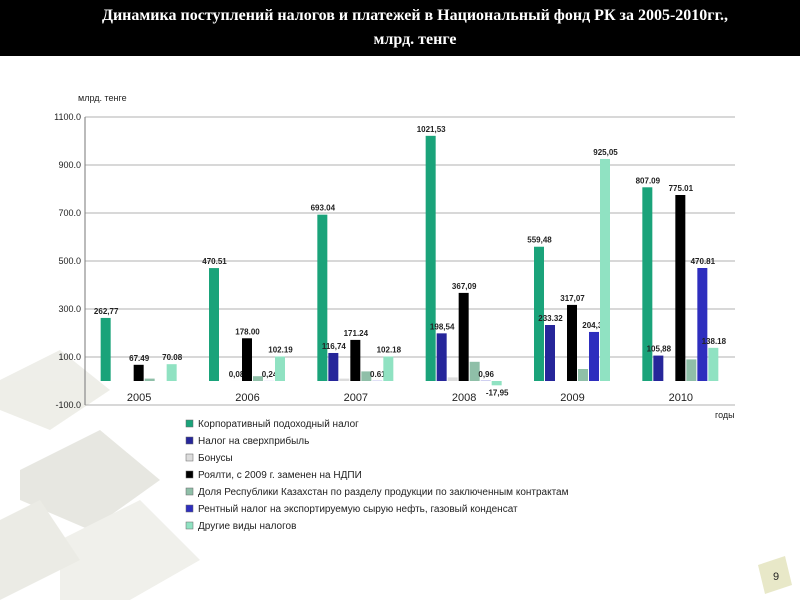  What do you see at coordinates (659, 349) in the screenshot?
I see `data-label: 105,88` at bounding box center [659, 349].